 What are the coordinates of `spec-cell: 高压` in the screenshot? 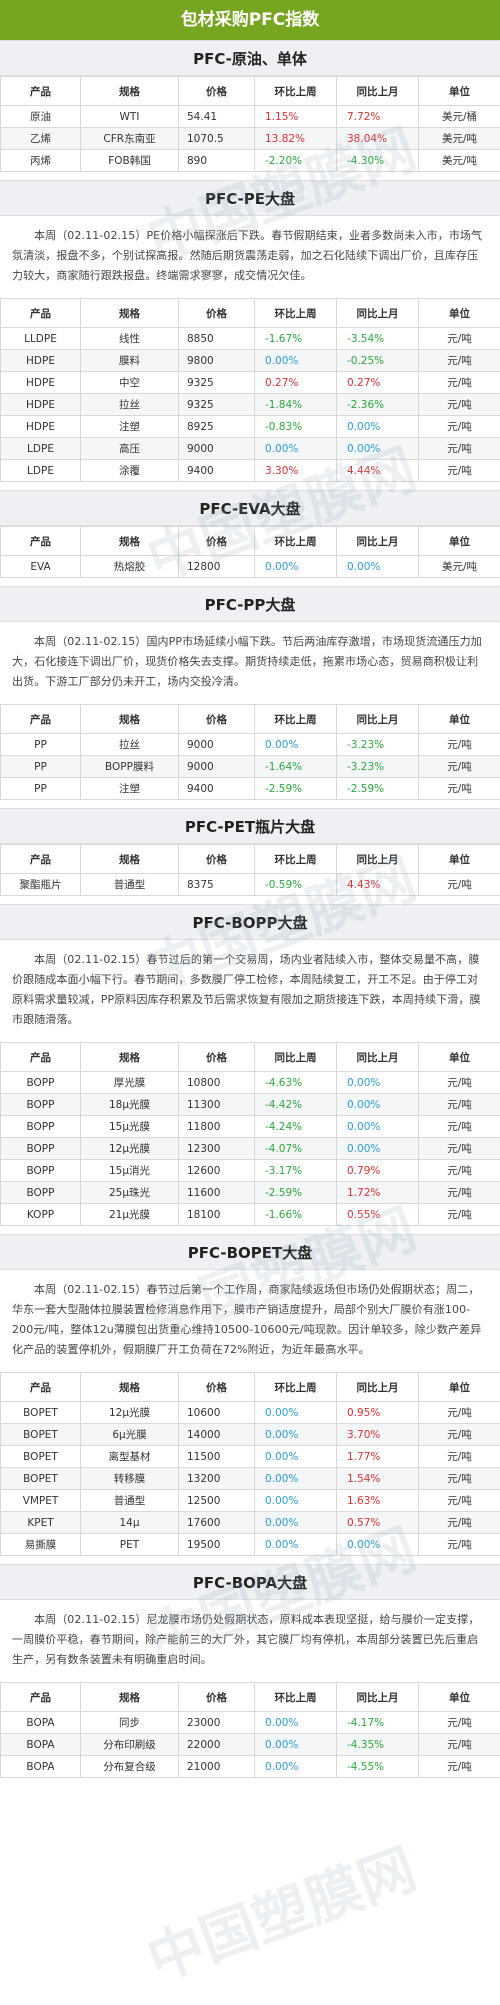 It's located at (129, 448).